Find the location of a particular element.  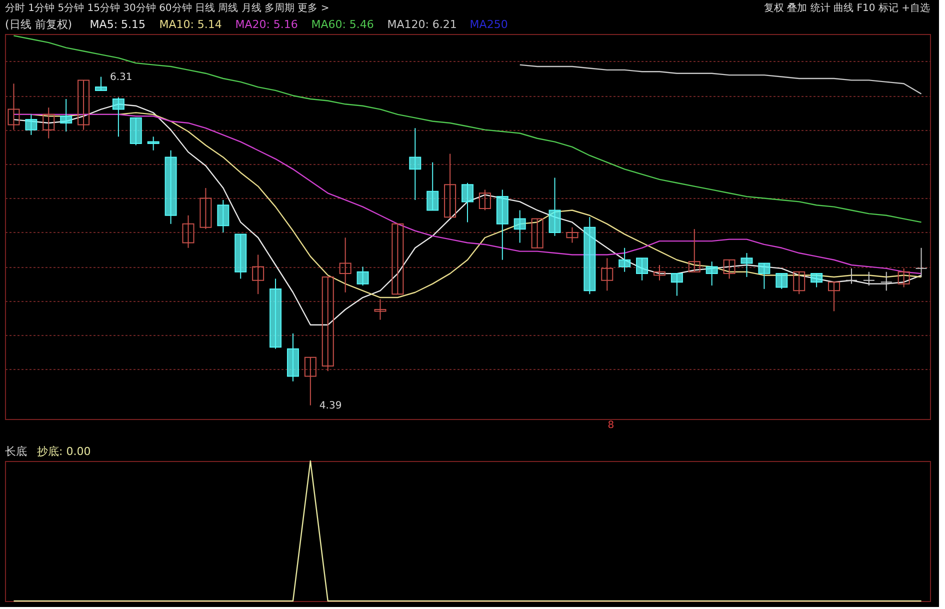

text: 8 is located at coordinates (611, 425).